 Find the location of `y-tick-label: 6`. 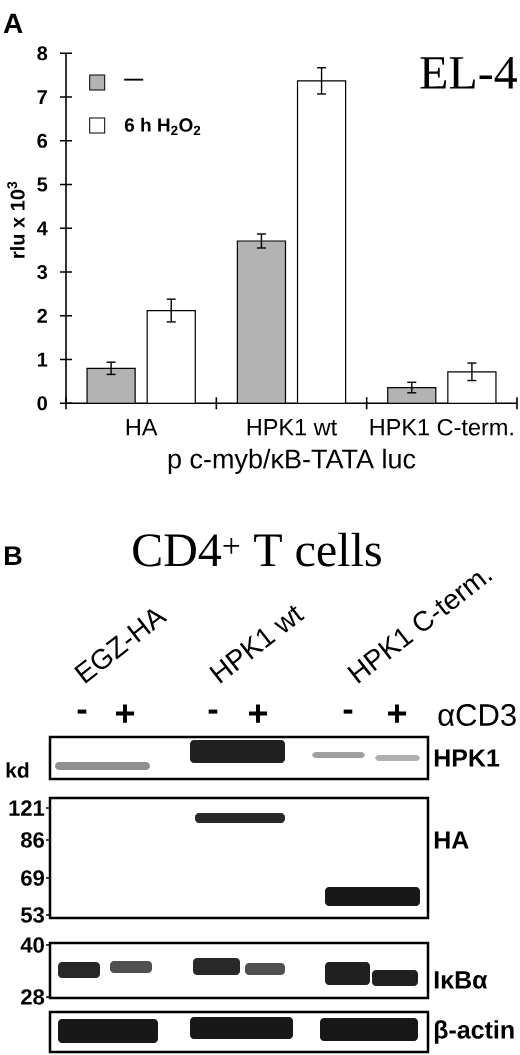

y-tick-label: 6 is located at coordinates (42, 140).